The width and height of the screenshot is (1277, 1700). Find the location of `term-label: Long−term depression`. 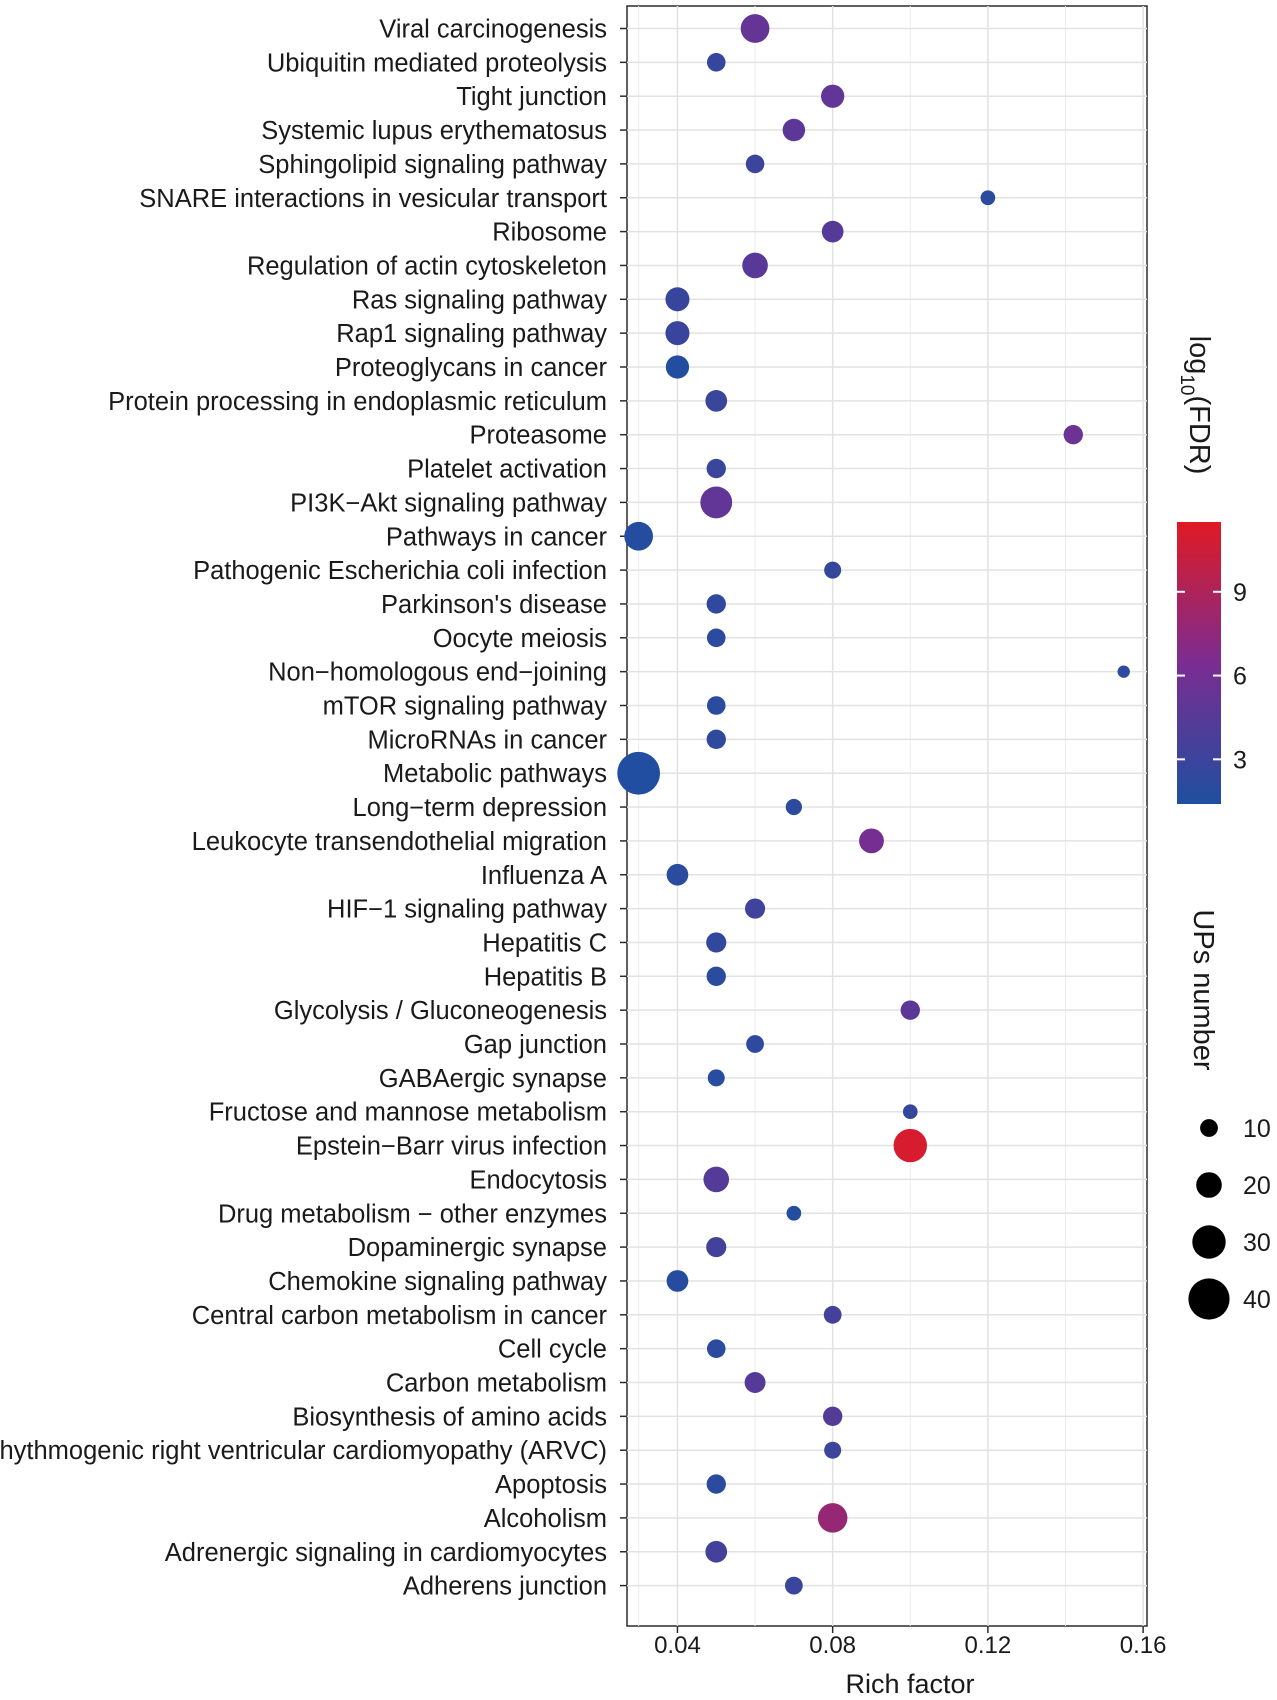

term-label: Long−term depression is located at coordinates (480, 808).